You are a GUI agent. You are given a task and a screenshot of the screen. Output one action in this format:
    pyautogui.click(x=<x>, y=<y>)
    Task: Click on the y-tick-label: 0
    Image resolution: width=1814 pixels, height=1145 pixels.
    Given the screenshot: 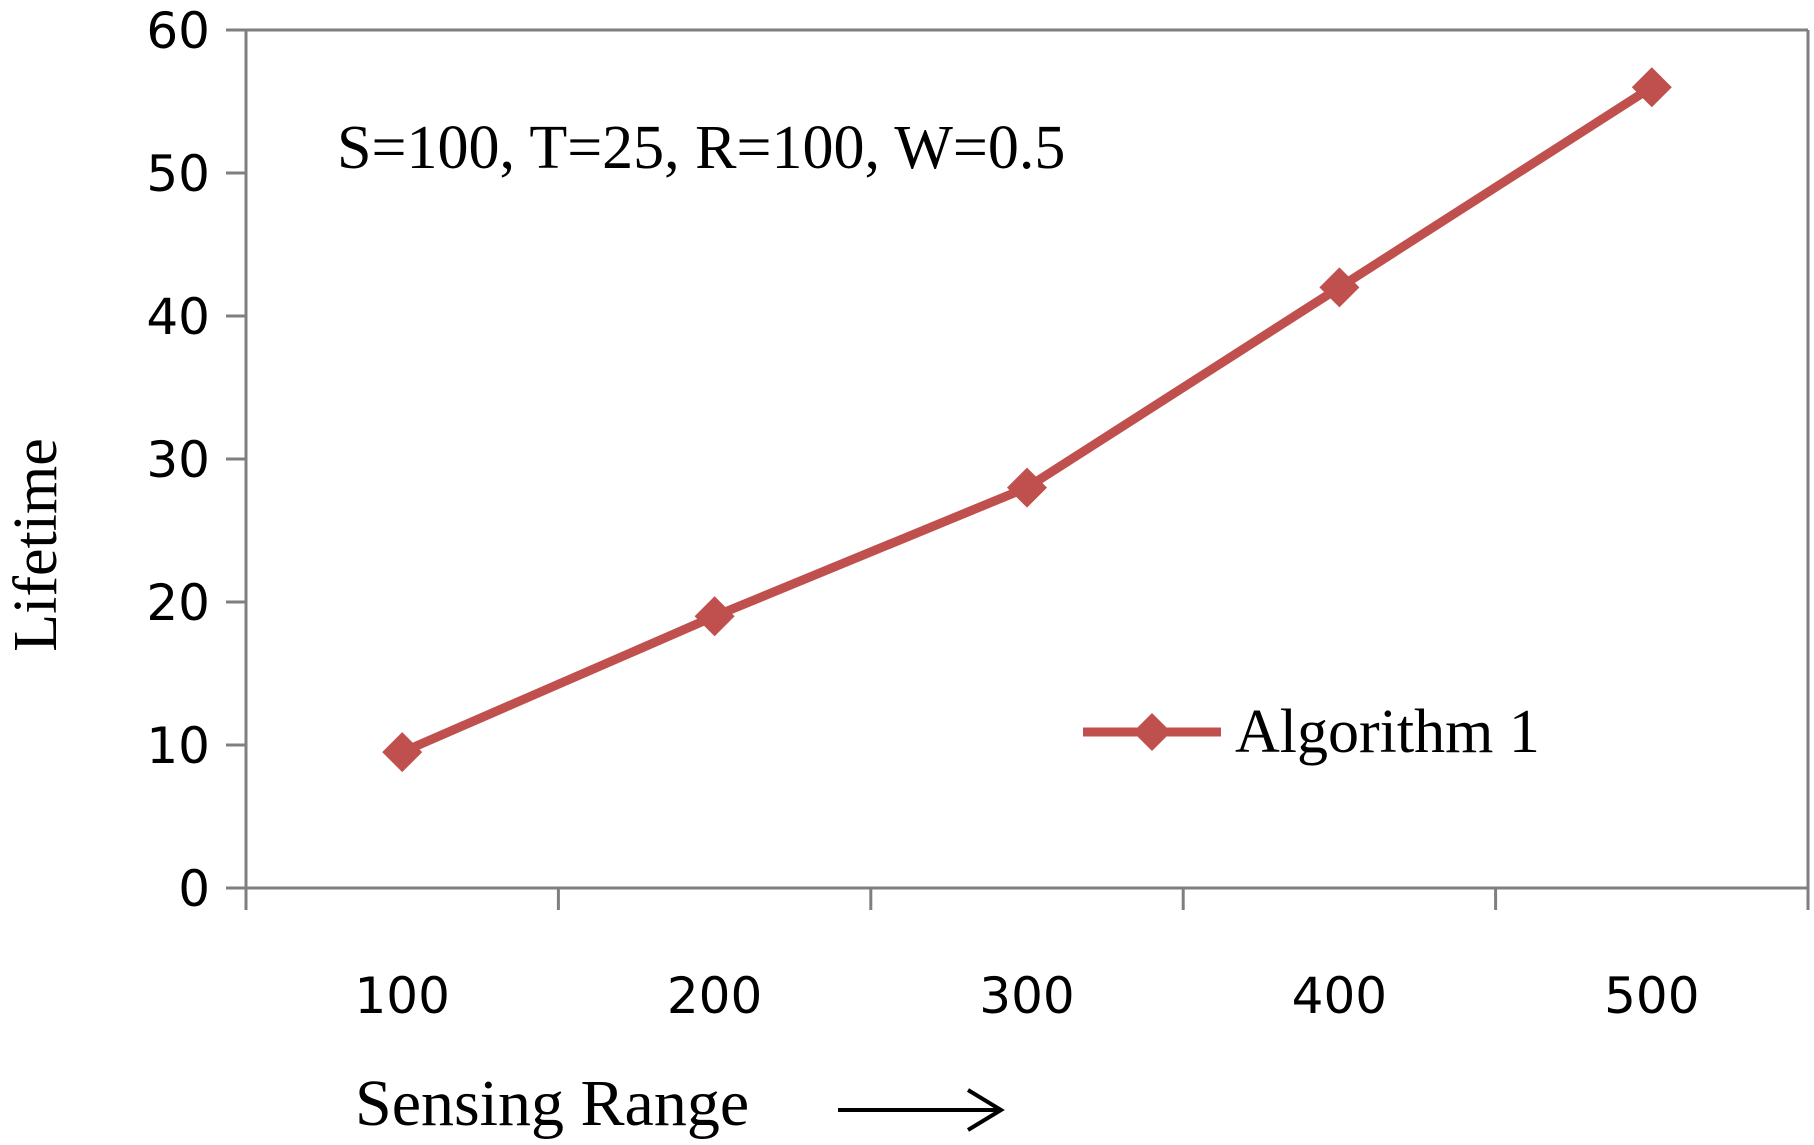 What is the action you would take?
    pyautogui.click(x=194, y=889)
    